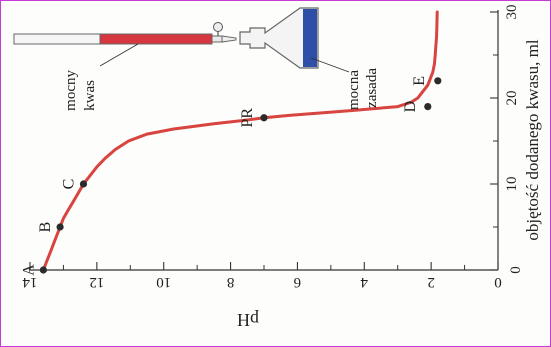 This screenshot has width=551, height=347. I want to click on x-tick-label: 0, so click(516, 270).